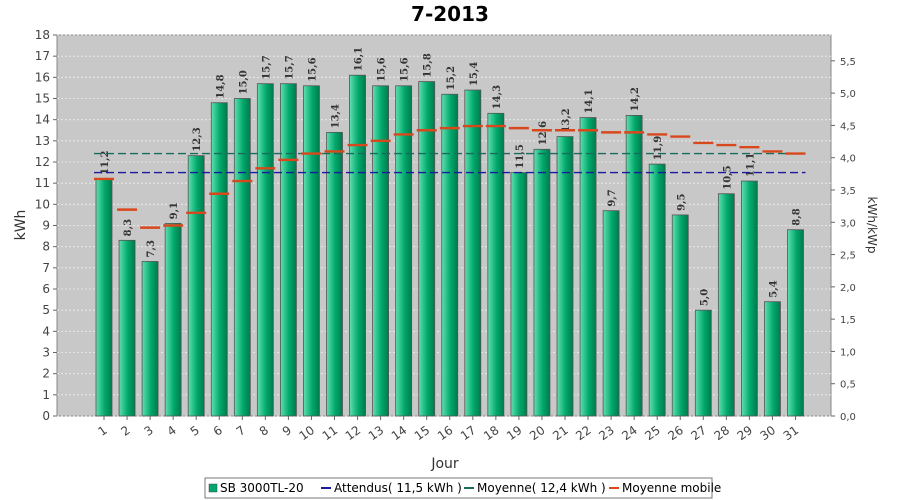 The height and width of the screenshot is (500, 900). I want to click on legend-item: Attendus( 11,5 kWh ), so click(391, 488).